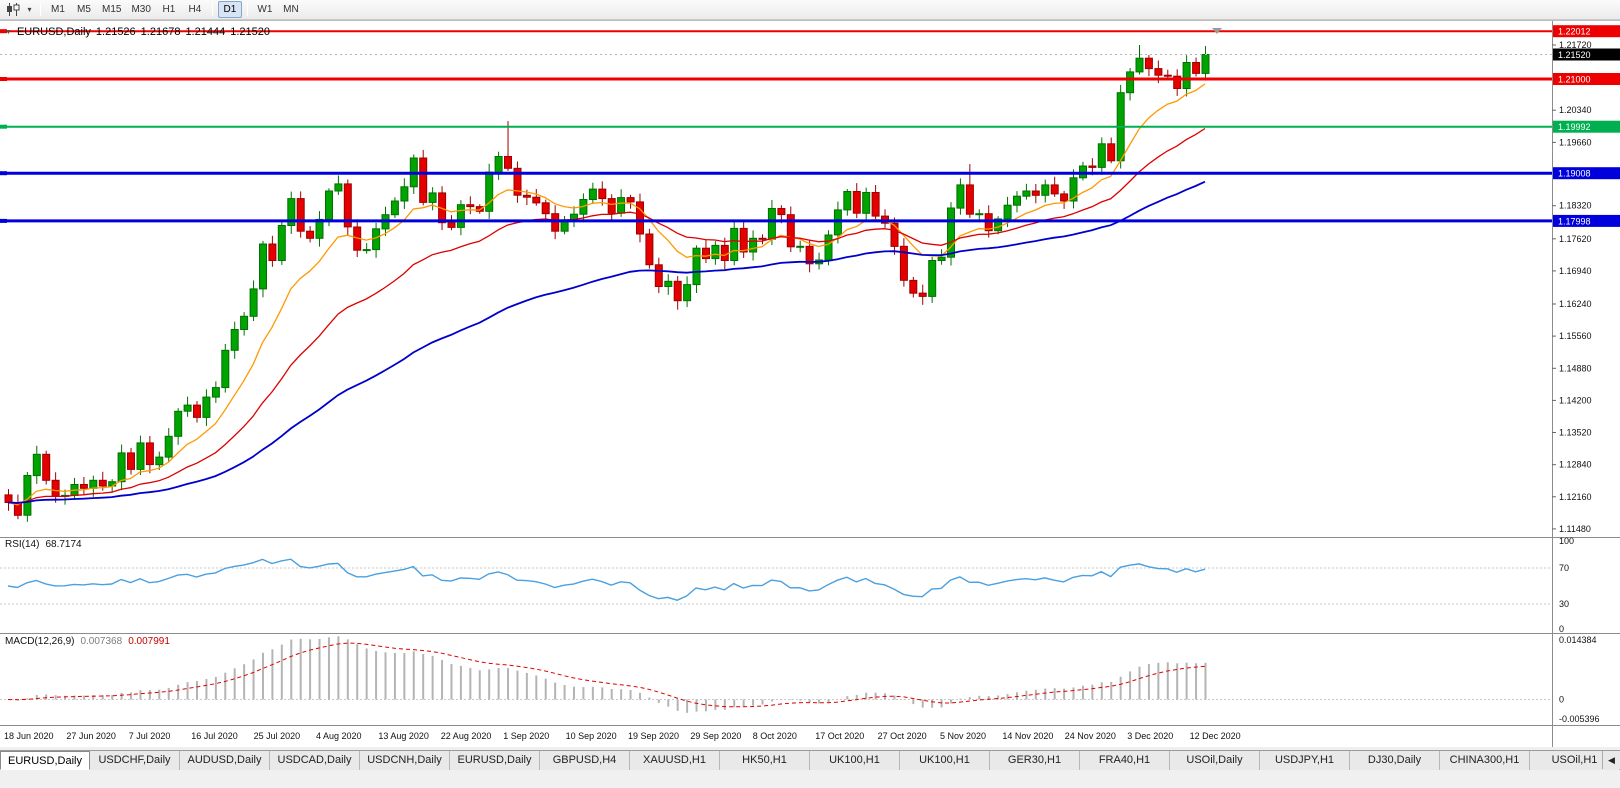 The height and width of the screenshot is (788, 1620). I want to click on date-tick-label: 17 Oct 2020, so click(839, 736).